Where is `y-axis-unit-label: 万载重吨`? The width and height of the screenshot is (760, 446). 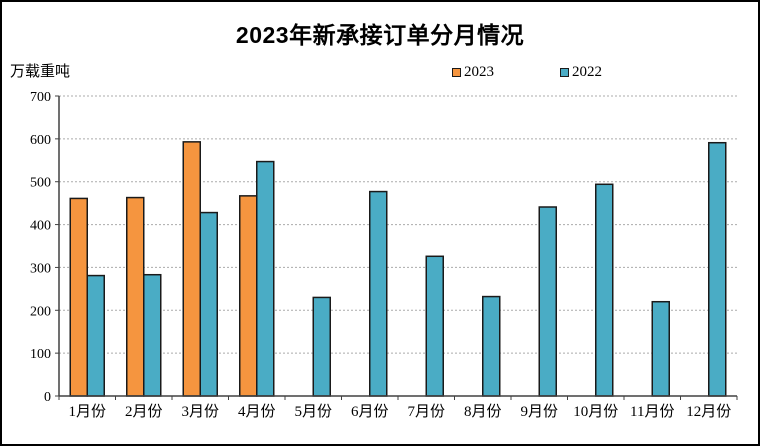
y-axis-unit-label: 万载重吨 is located at coordinates (40, 72).